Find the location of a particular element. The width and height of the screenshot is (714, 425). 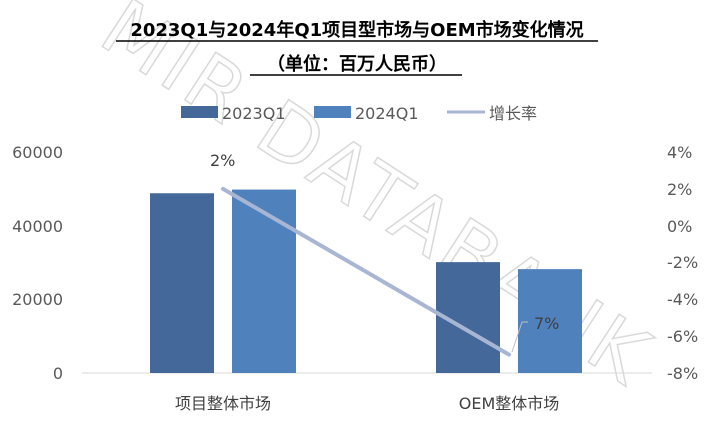

y-tick-label: 60000 is located at coordinates (37, 152).